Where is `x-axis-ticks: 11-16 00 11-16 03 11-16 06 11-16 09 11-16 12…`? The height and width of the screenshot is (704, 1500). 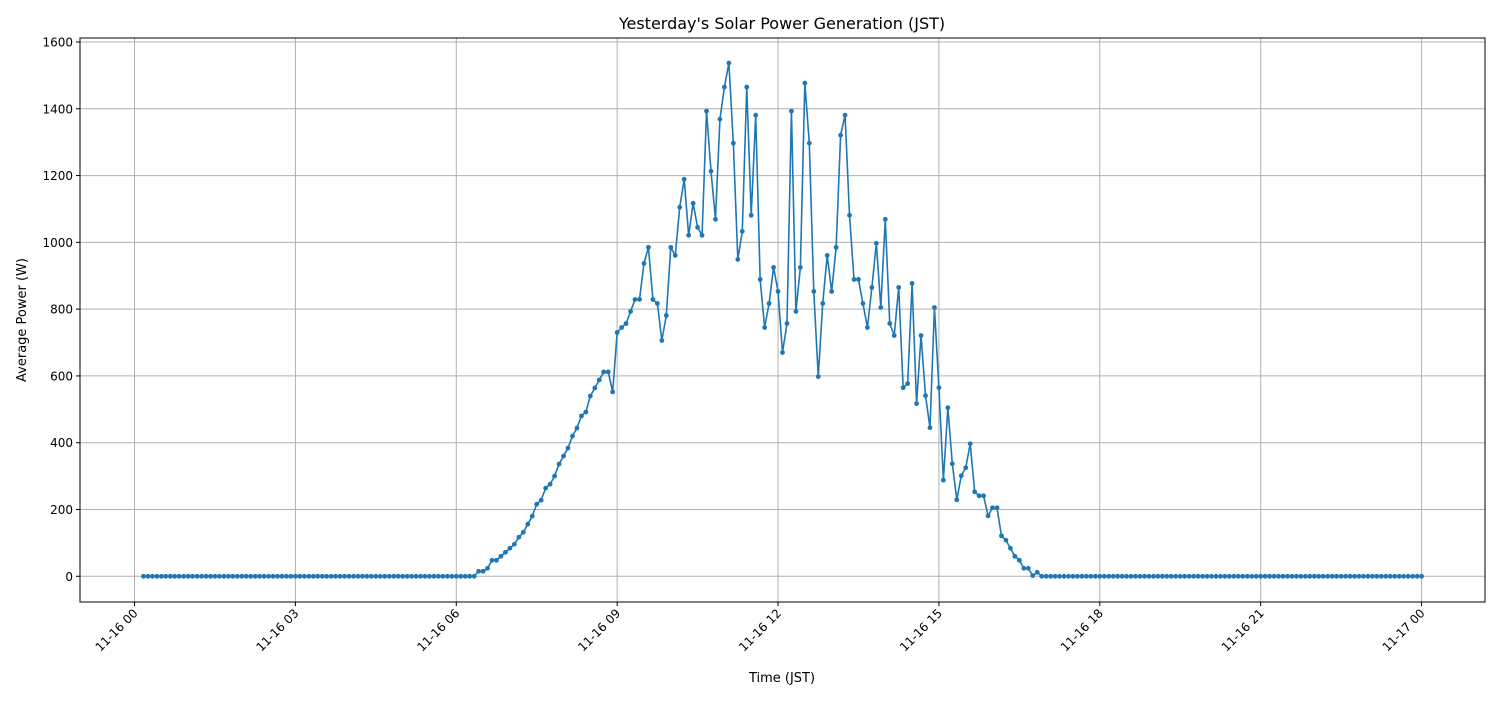
x-axis-ticks: 11-16 00 11-16 03 11-16 06 11-16 09 11-16 12… is located at coordinates (760, 628).